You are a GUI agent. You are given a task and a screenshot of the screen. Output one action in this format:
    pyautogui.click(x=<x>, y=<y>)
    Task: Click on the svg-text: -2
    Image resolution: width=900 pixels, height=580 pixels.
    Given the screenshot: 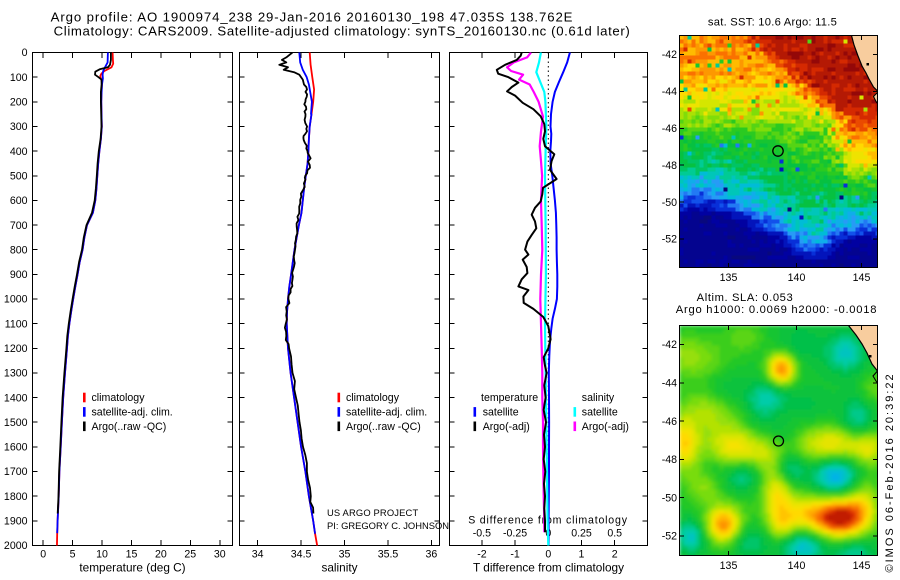 What is the action you would take?
    pyautogui.click(x=482, y=555)
    